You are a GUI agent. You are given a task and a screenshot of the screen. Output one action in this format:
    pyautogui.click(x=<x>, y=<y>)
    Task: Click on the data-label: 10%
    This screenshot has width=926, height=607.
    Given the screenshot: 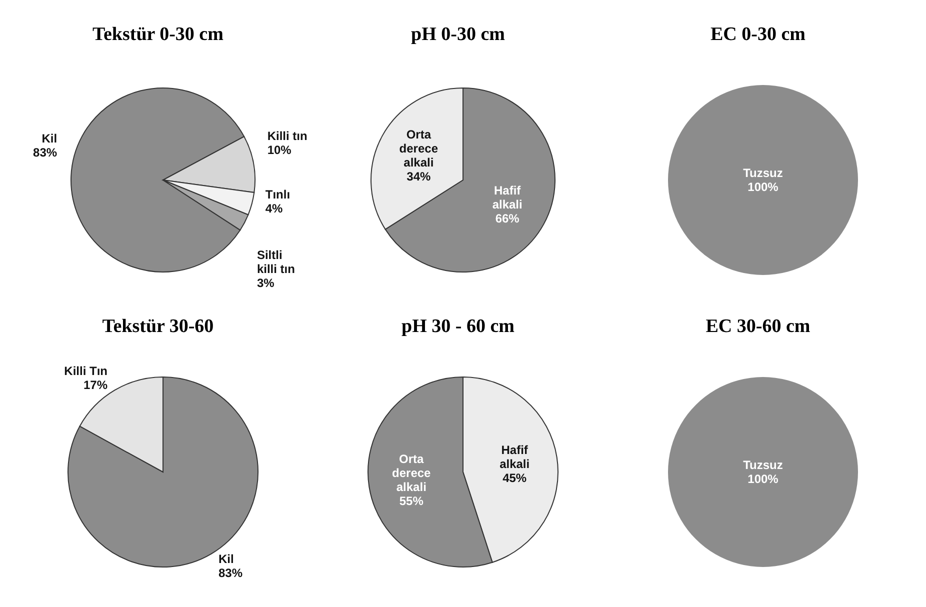 What is the action you would take?
    pyautogui.click(x=279, y=150)
    